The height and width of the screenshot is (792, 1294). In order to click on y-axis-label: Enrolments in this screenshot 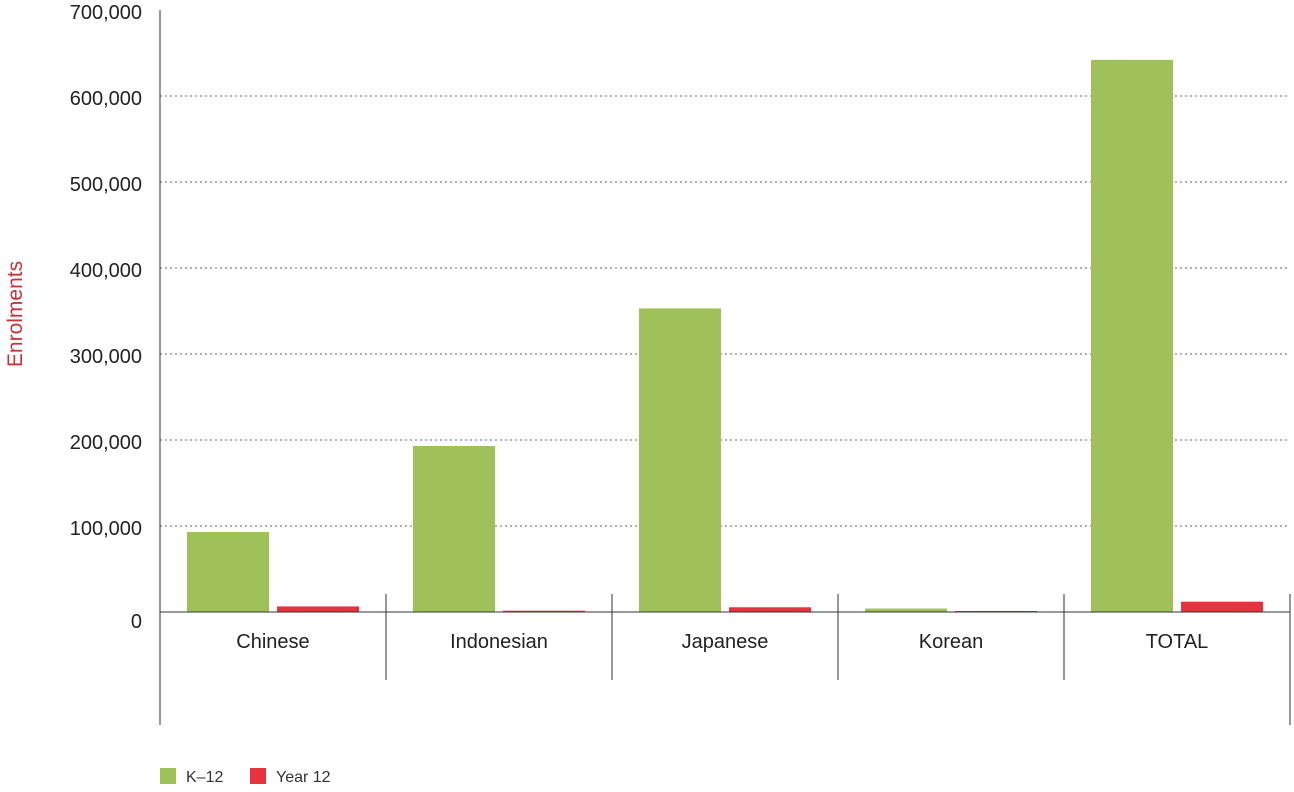, I will do `click(15, 314)`.